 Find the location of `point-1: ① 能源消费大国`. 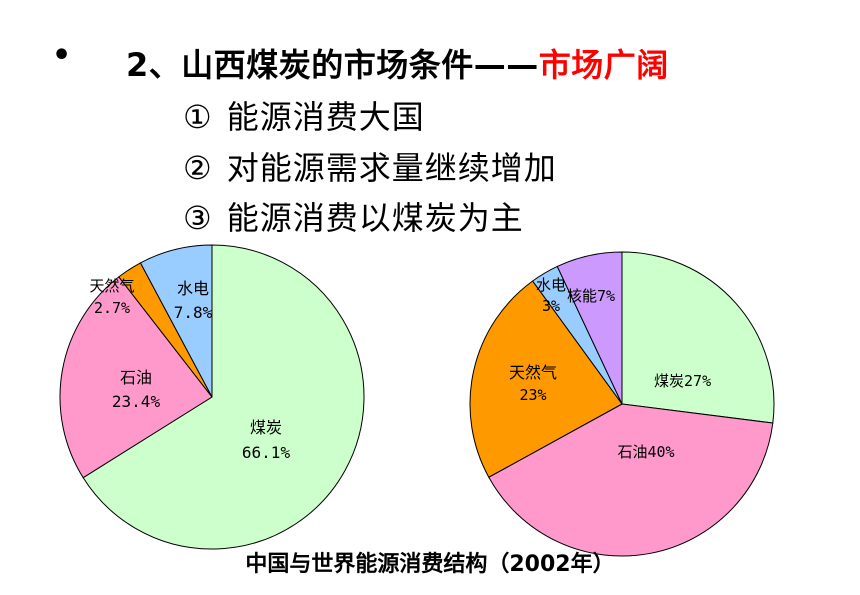

point-1: ① 能源消费大国 is located at coordinates (304, 115).